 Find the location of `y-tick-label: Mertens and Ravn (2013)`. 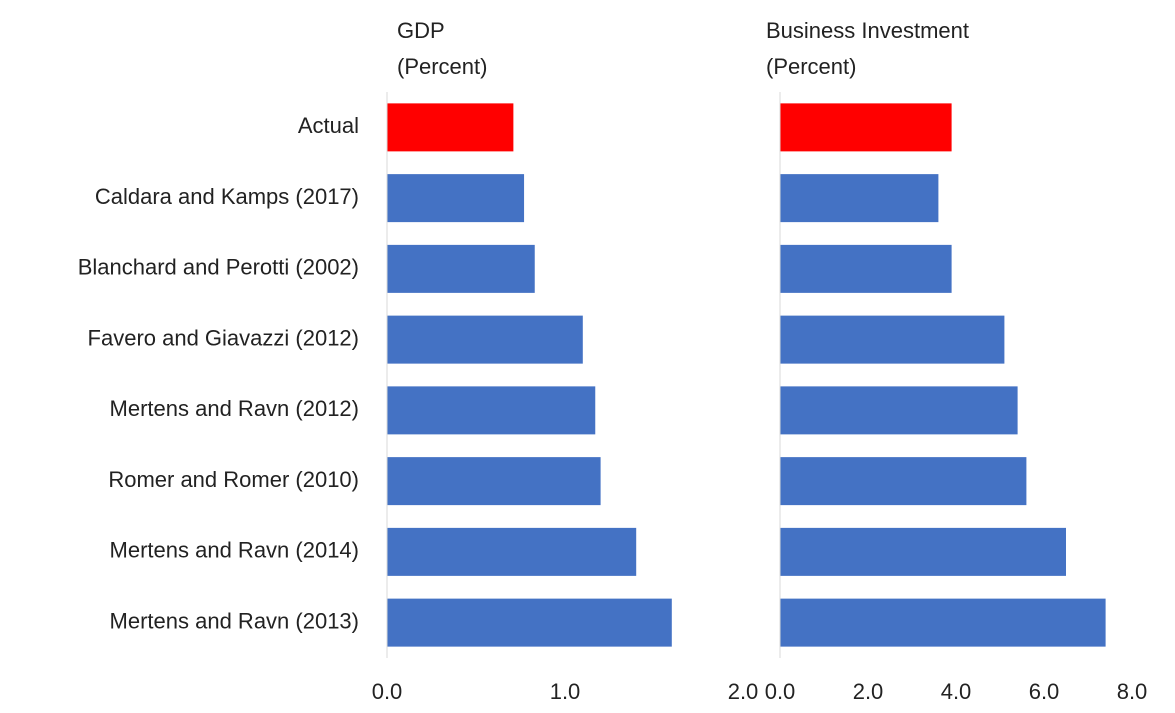

y-tick-label: Mertens and Ravn (2013) is located at coordinates (234, 620).